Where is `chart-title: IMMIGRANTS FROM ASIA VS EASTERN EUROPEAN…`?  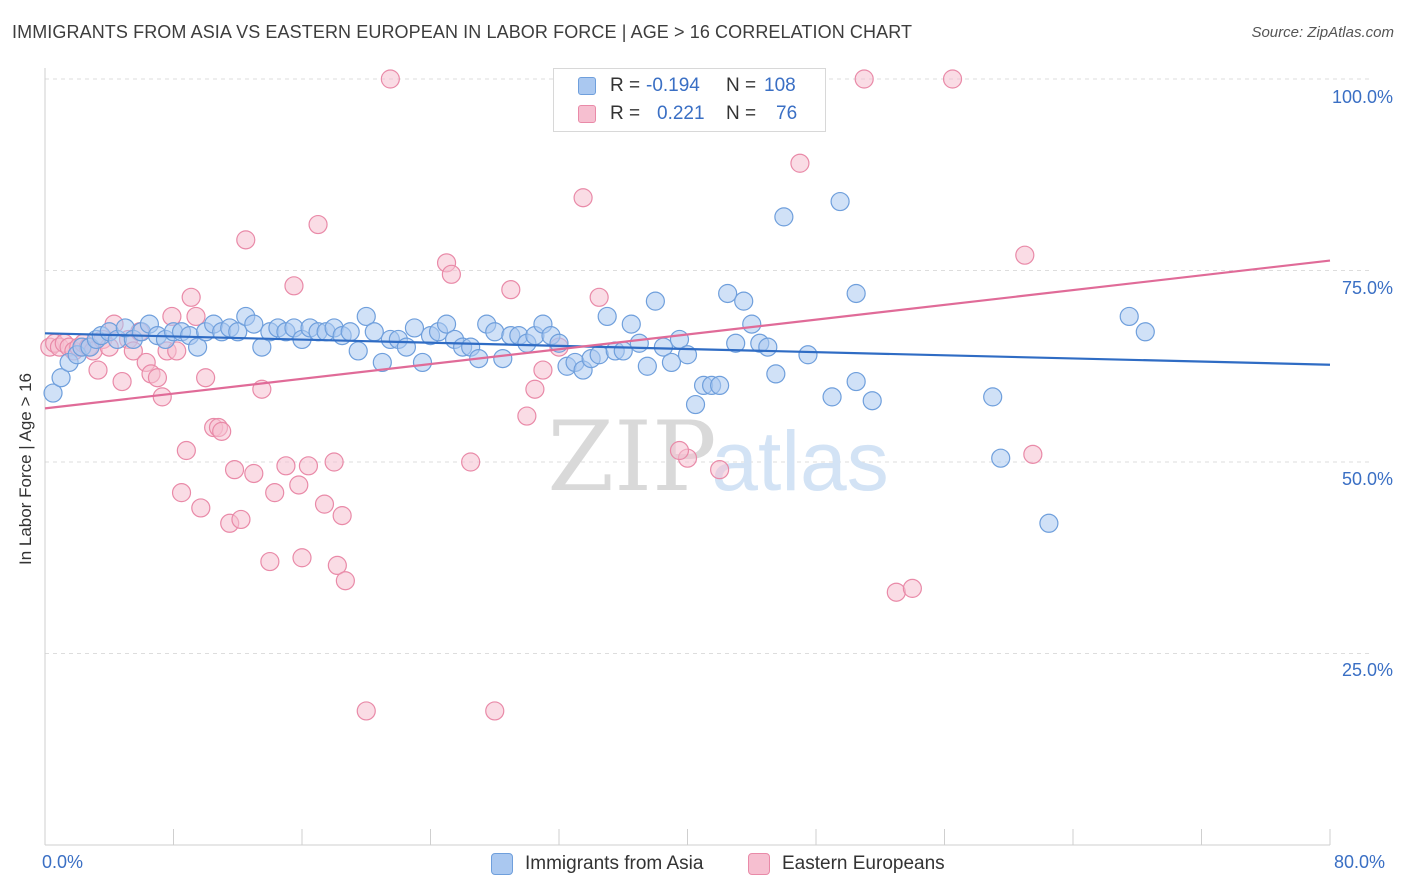 chart-title: IMMIGRANTS FROM ASIA VS EASTERN EUROPEAN… is located at coordinates (462, 32).